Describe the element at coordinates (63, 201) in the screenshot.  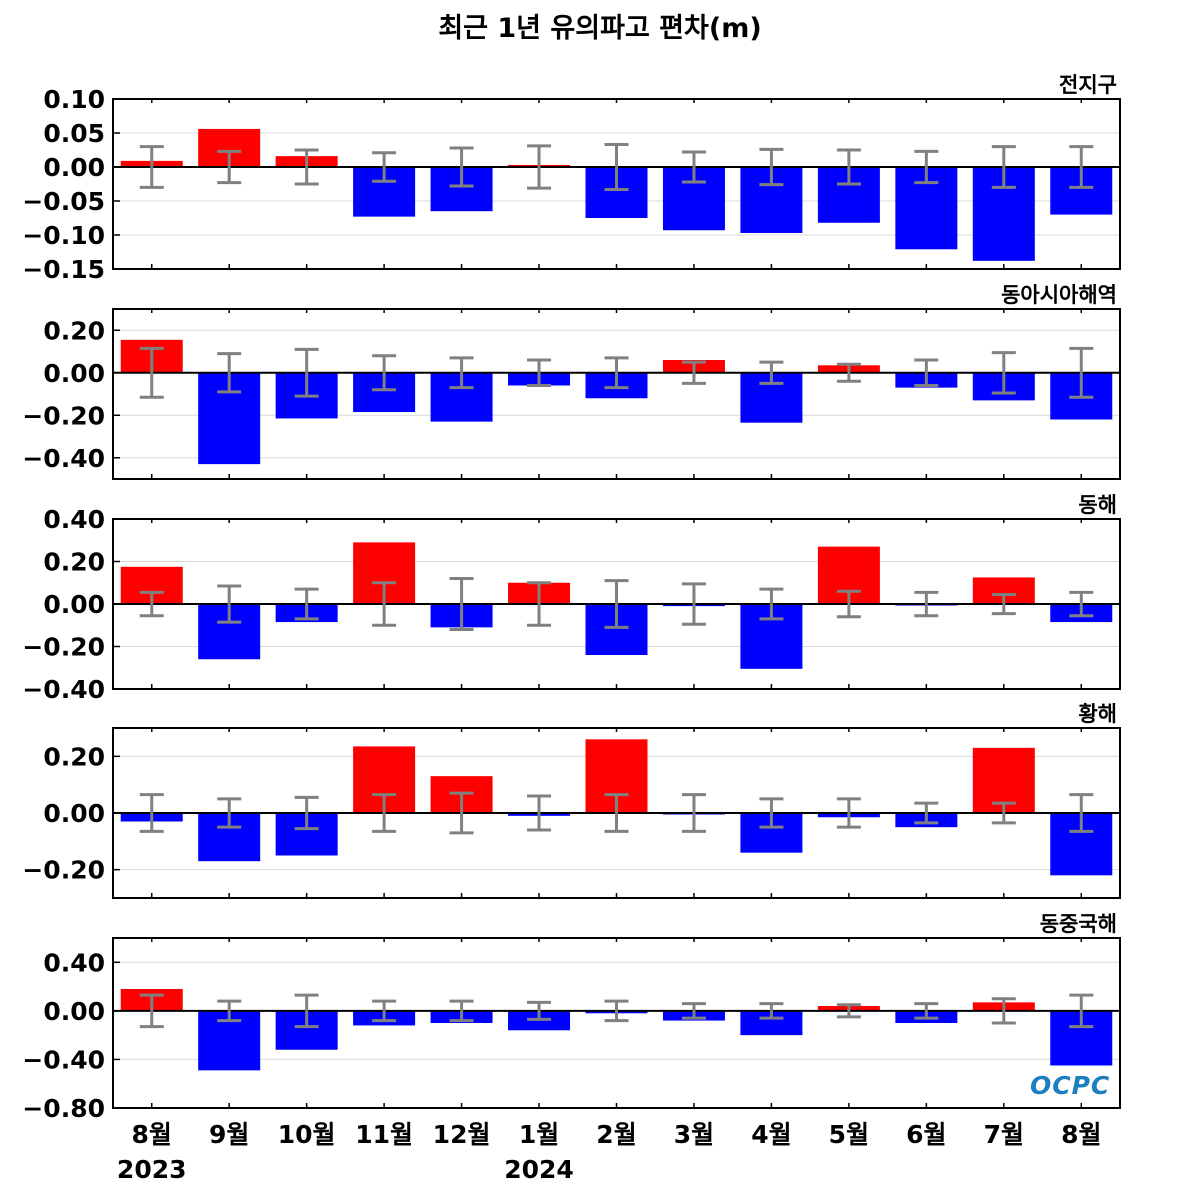
I see `y-tick-label: −0.05` at that location.